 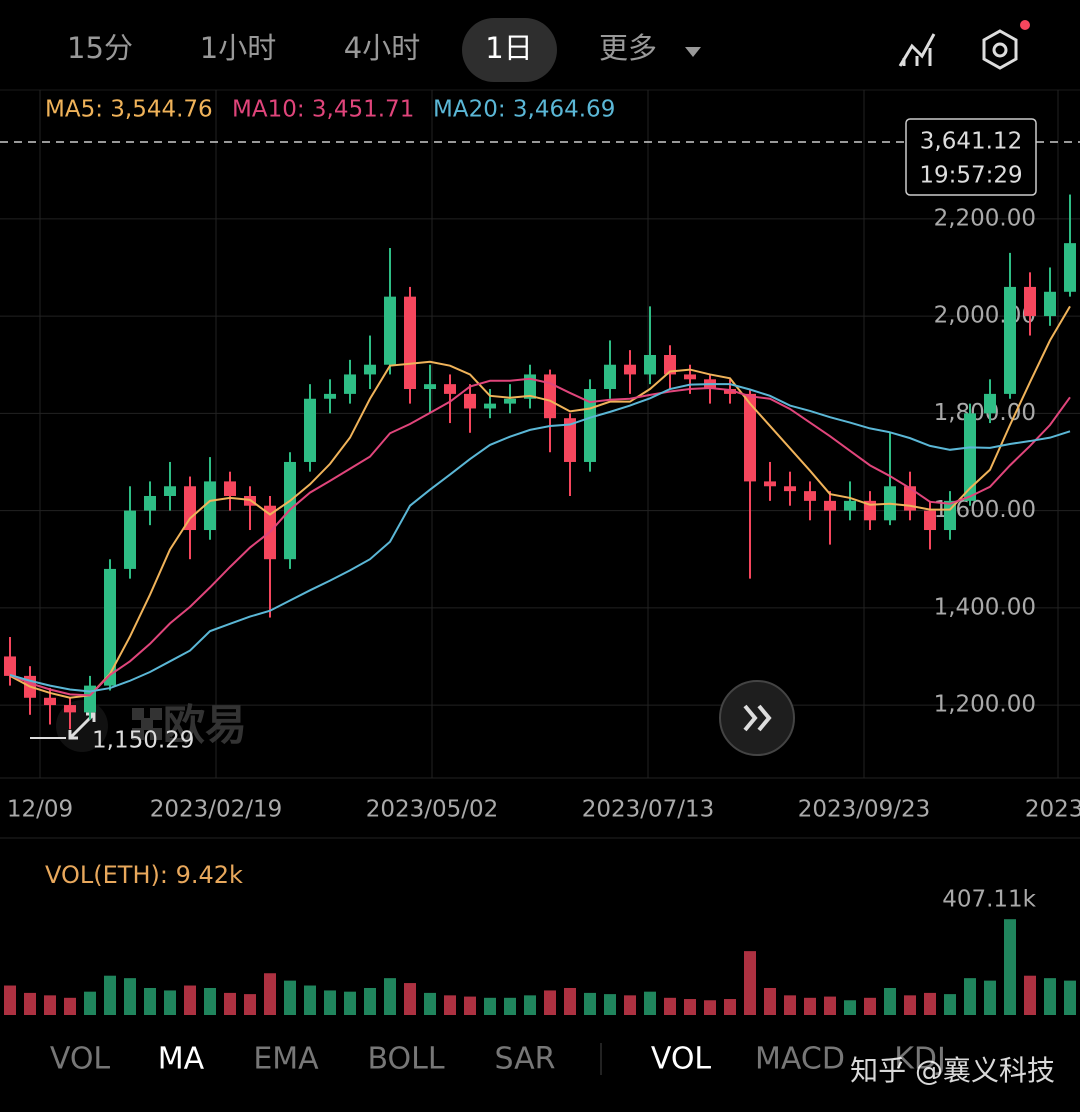 I want to click on settings-icon, so click(x=1006, y=45).